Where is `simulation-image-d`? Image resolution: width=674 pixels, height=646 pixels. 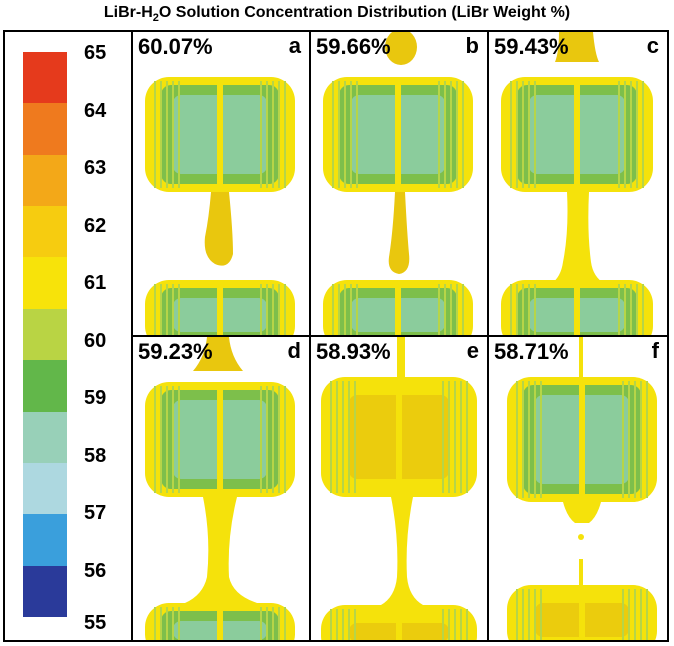
simulation-image-d is located at coordinates (220, 488).